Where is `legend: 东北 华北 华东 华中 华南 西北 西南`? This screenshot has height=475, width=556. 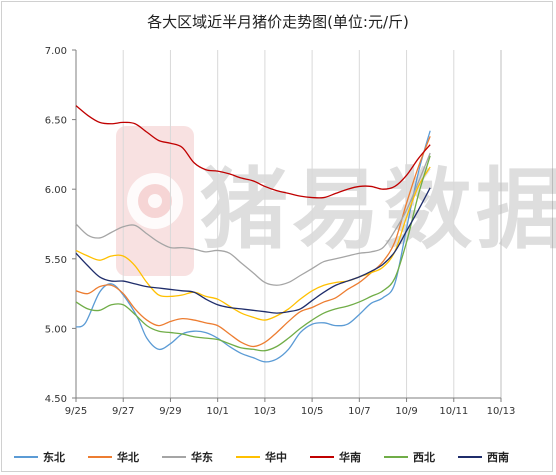 legend: 东北 华北 华东 华中 华南 西北 西南 is located at coordinates (261, 457).